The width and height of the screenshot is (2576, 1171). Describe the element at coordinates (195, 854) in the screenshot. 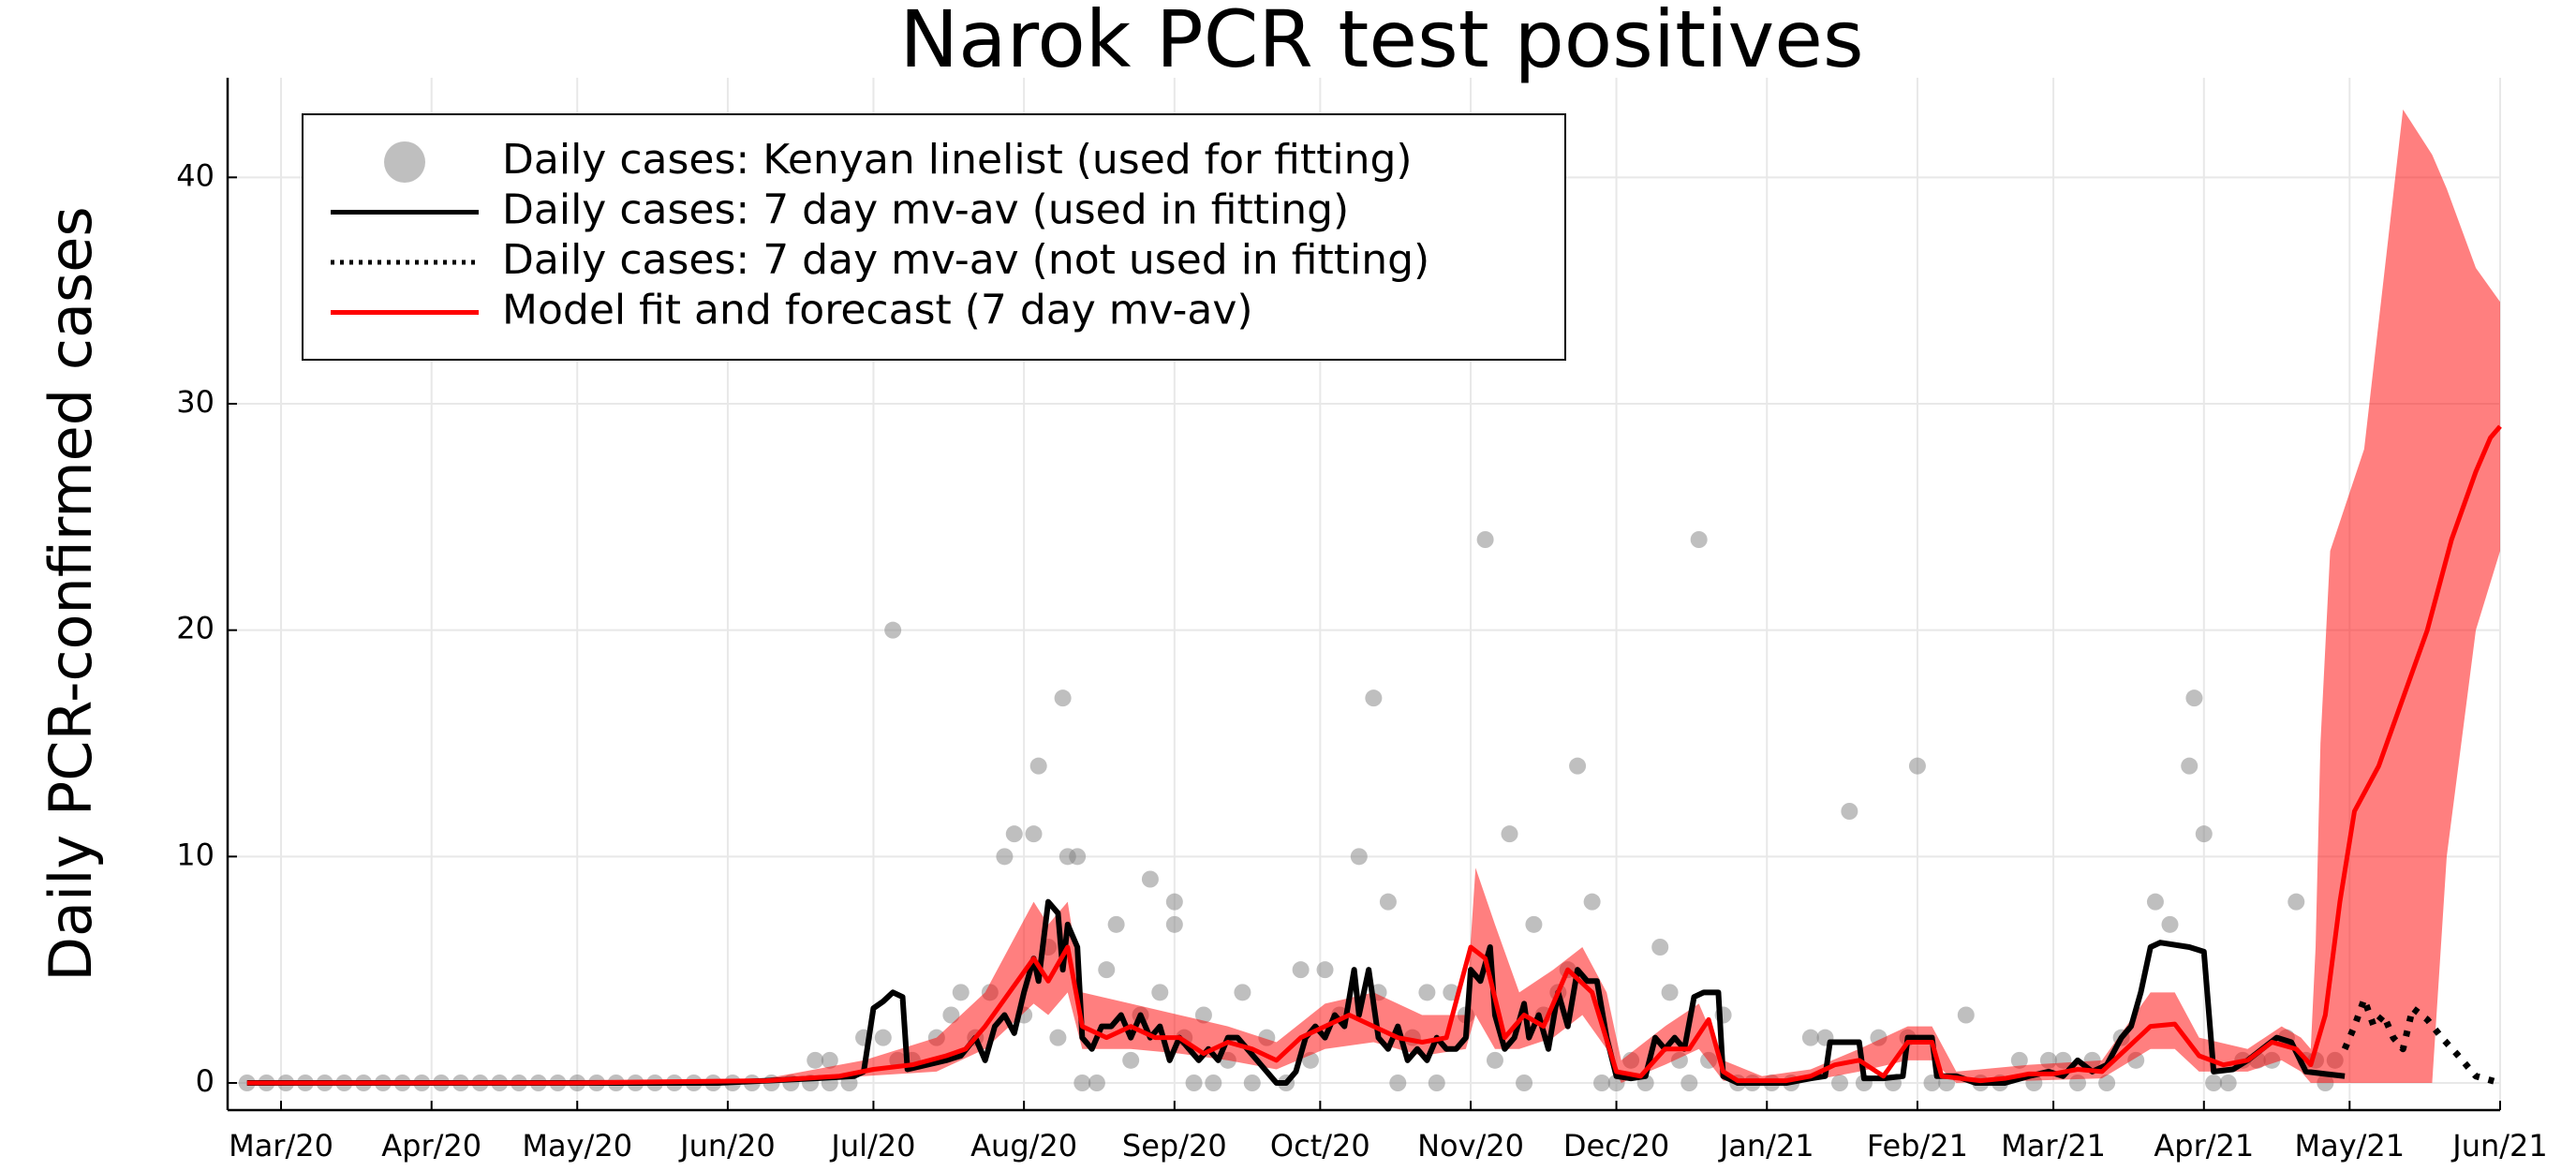

I see `y-tick-label: 10` at that location.